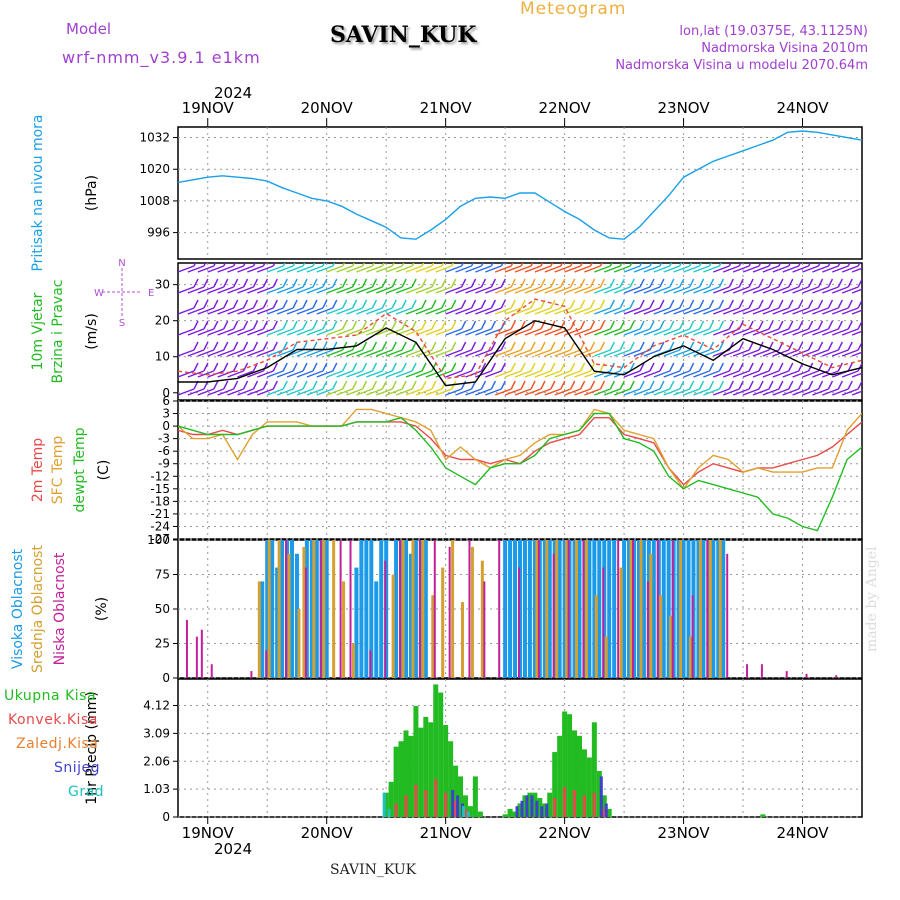 This screenshot has height=900, width=900. Describe the element at coordinates (99, 293) in the screenshot. I see `compass-w: W` at that location.